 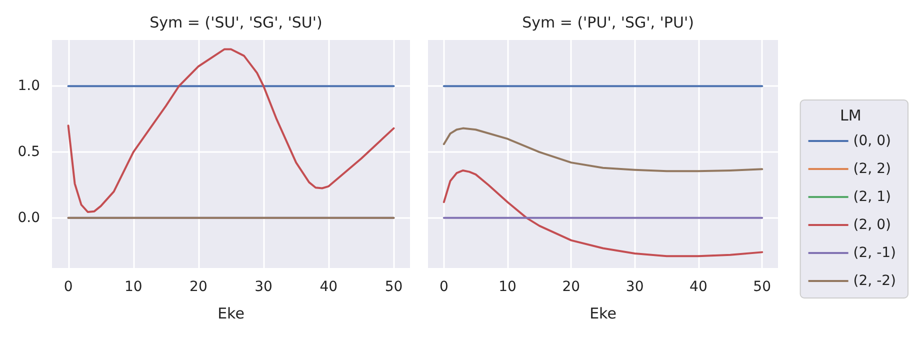 I want to click on y-tick-label: 1.0, so click(x=29, y=86).